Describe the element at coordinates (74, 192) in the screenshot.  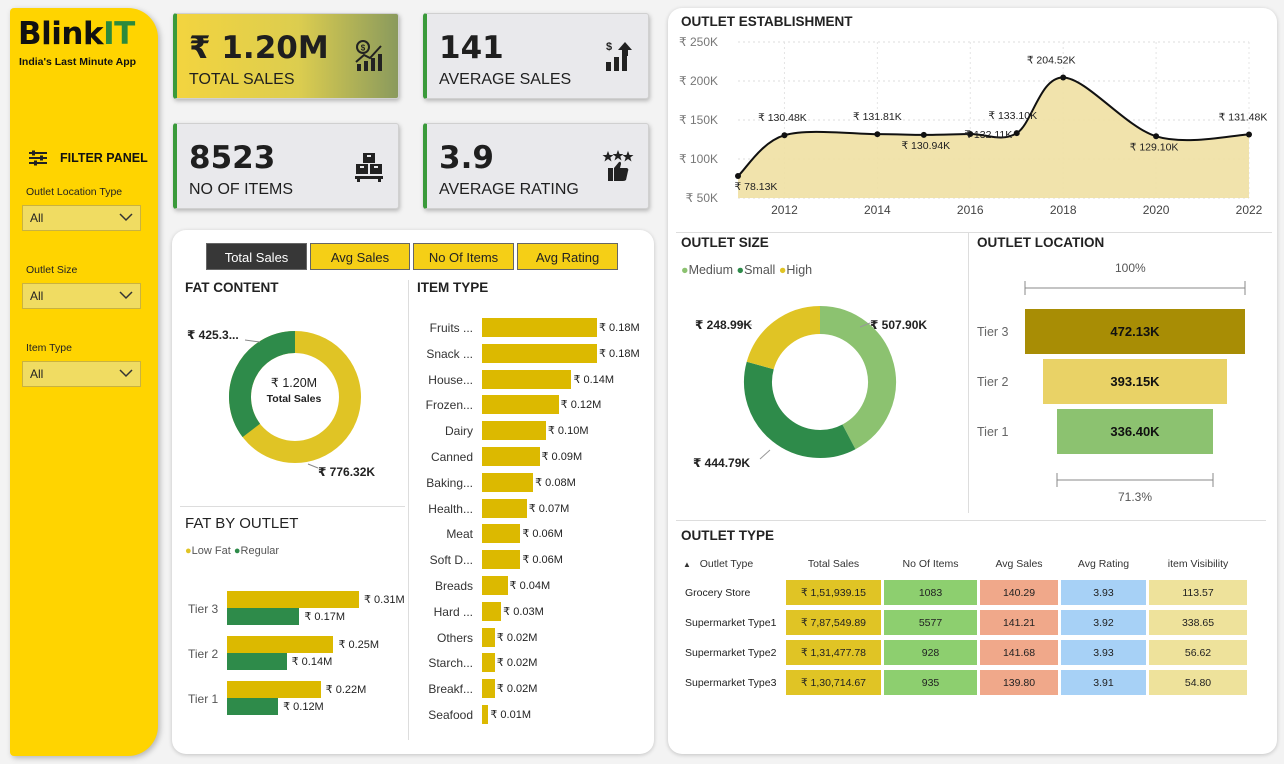
I see `filter-label-location: Outlet Location Type` at that location.